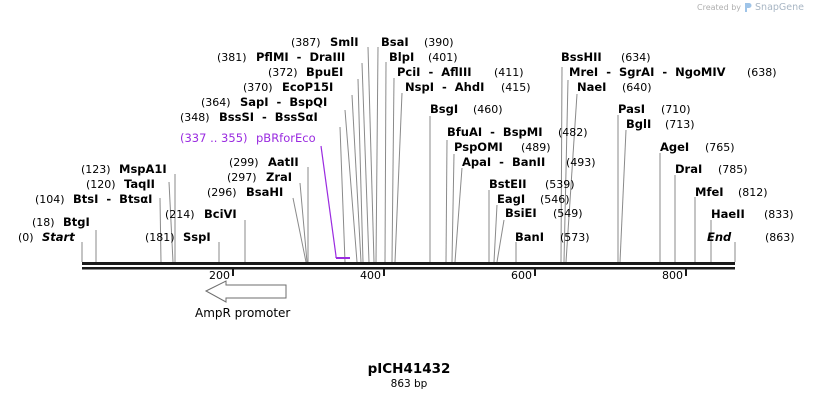  I want to click on site-pspomi: PspOMI, so click(478, 147).